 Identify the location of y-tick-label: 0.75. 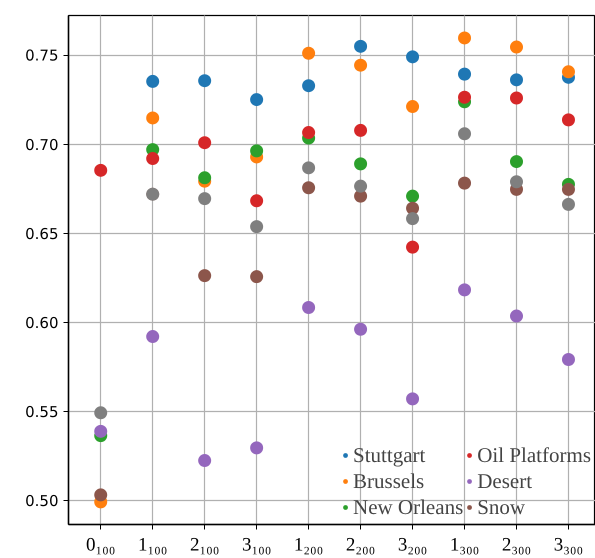
(42, 55).